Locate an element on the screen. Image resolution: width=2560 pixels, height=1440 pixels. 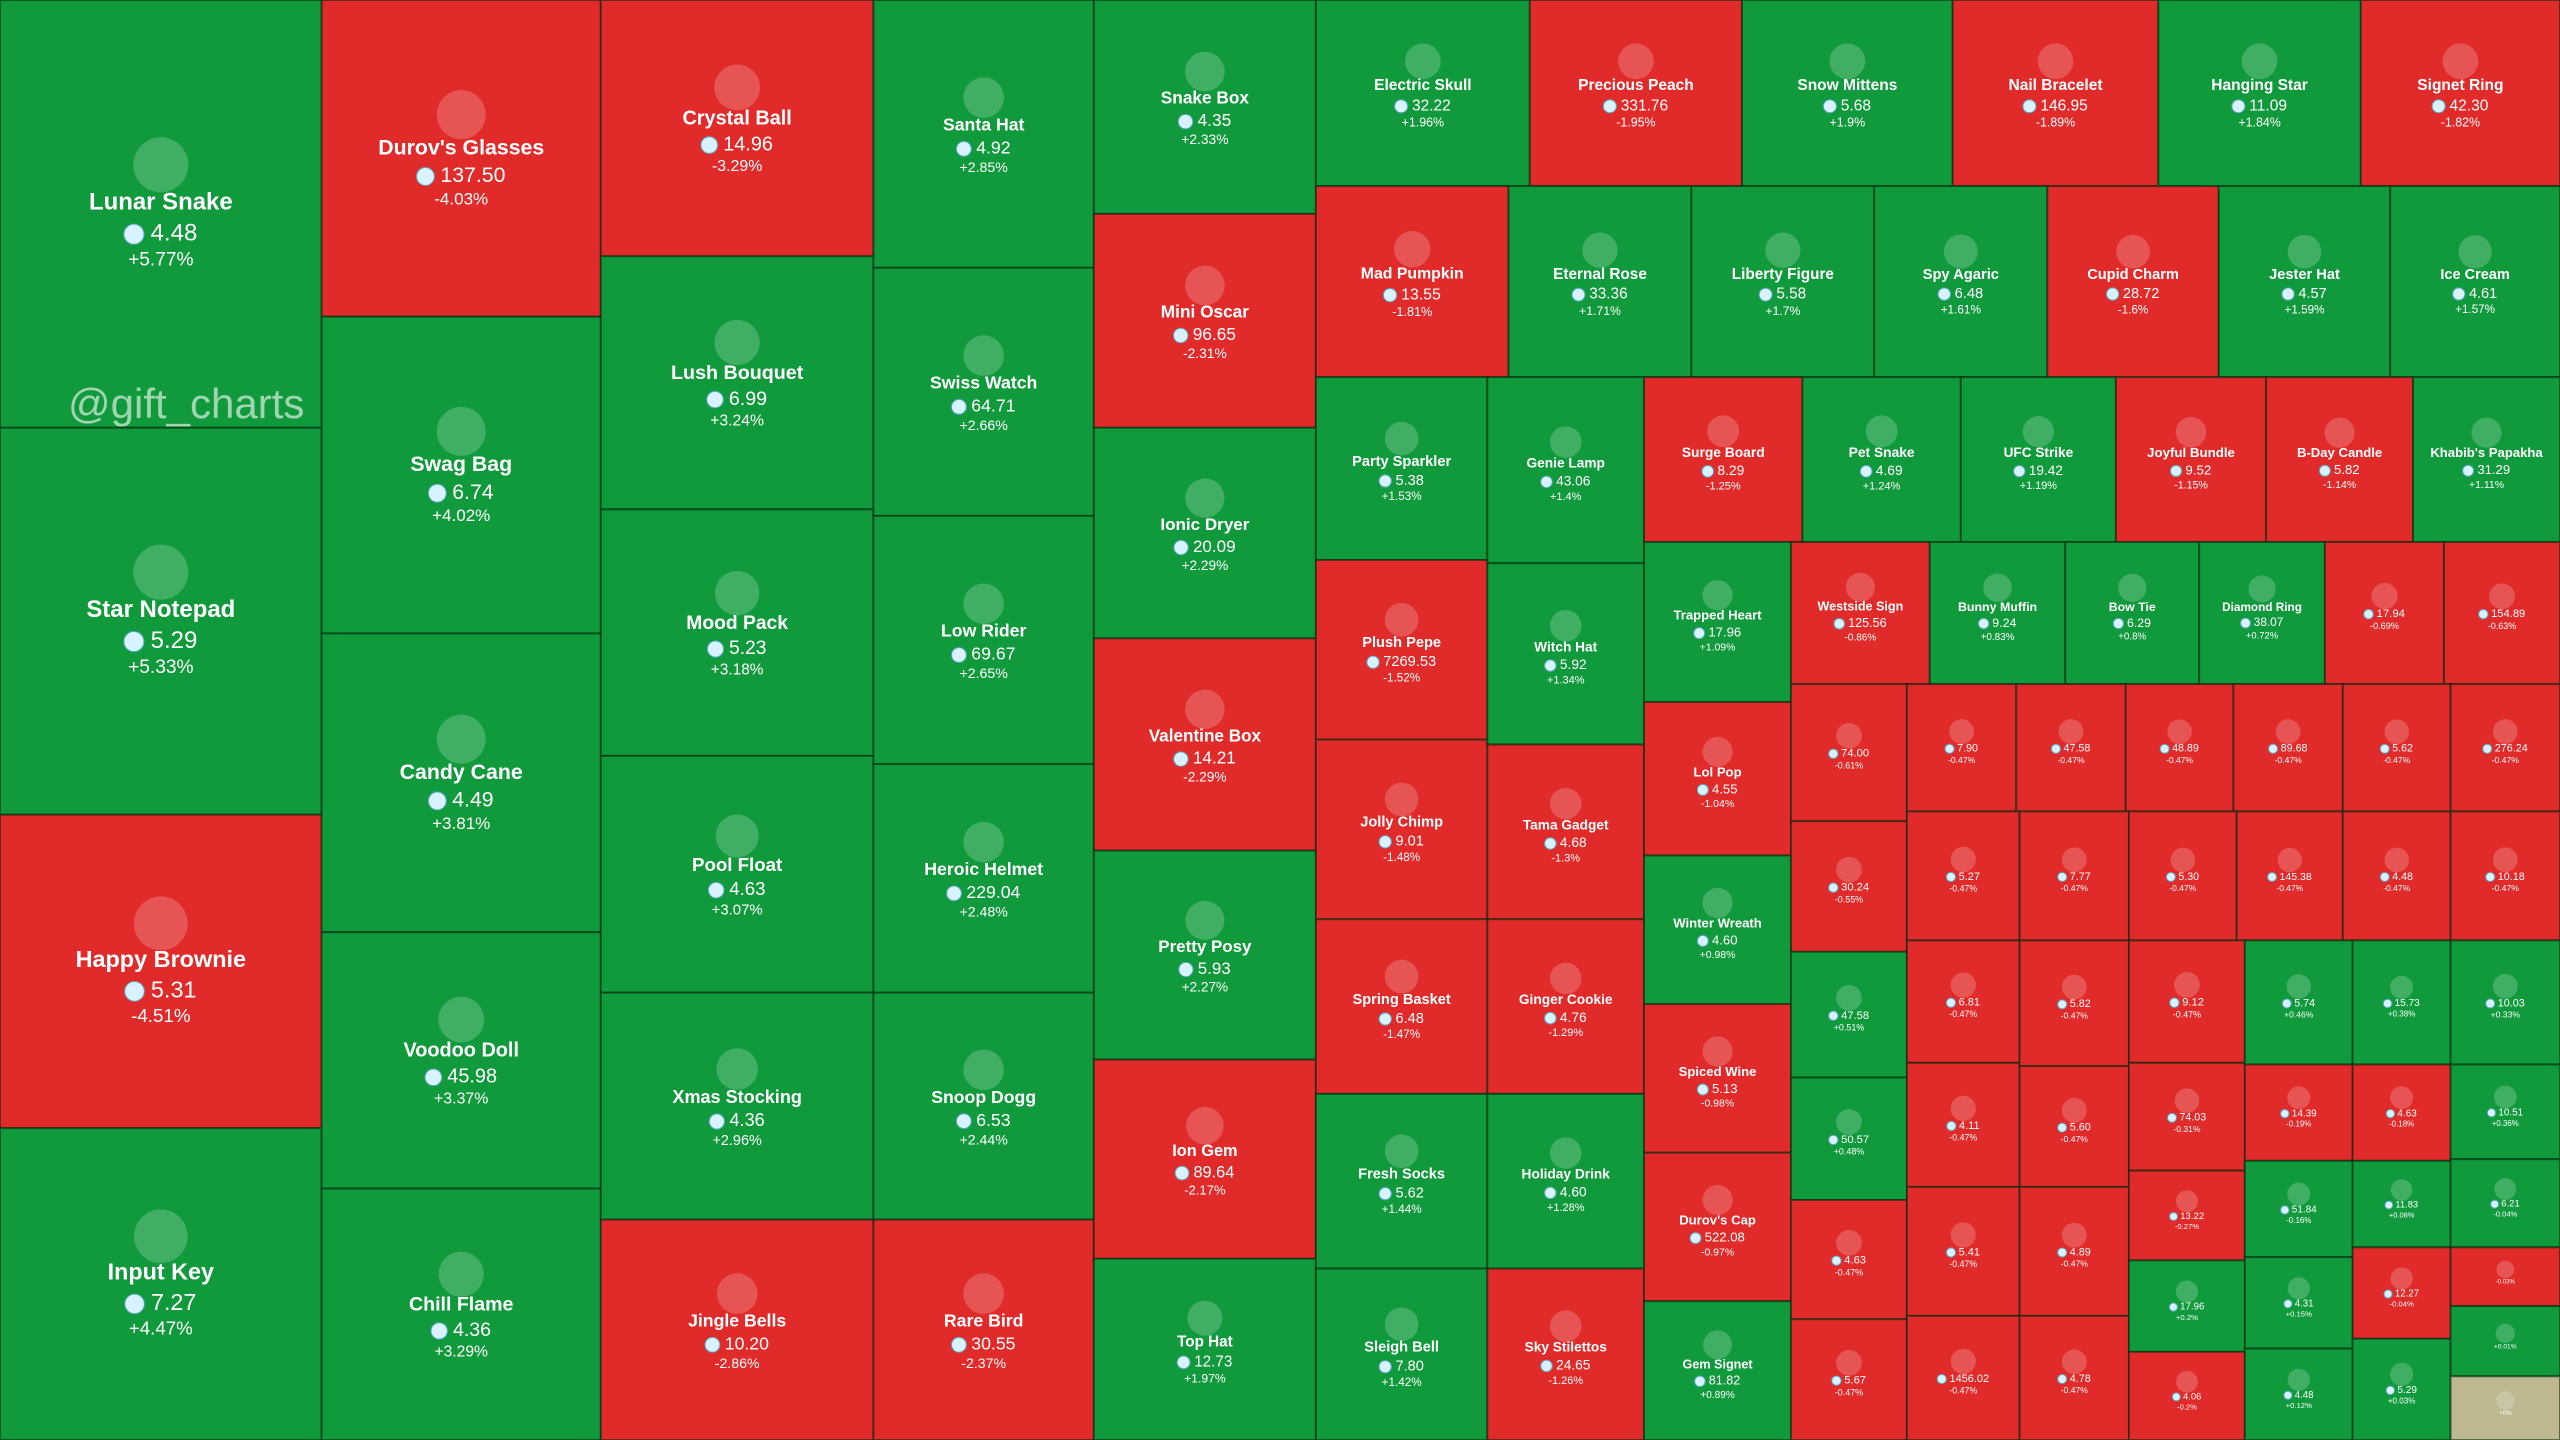
gift-price: 7.90 is located at coordinates (1967, 749).